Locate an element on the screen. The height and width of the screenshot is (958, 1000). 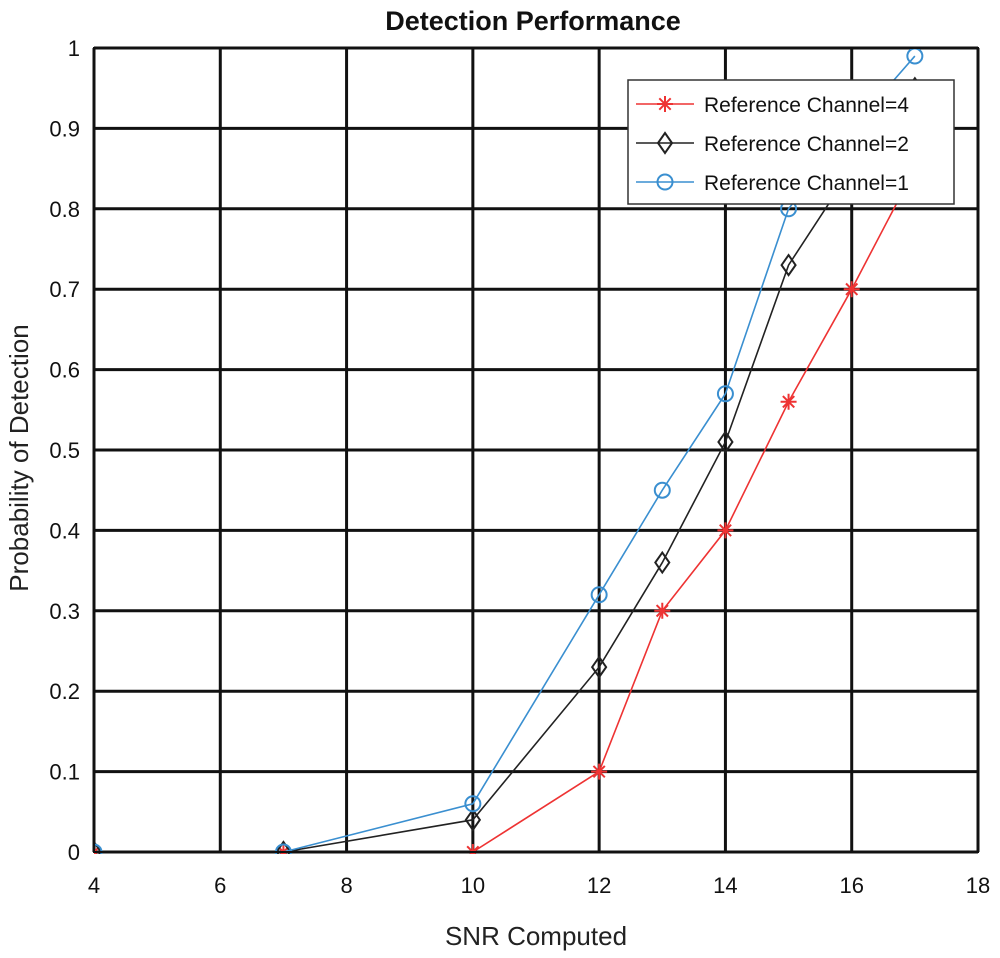
x-tick-label: 4 is located at coordinates (94, 885).